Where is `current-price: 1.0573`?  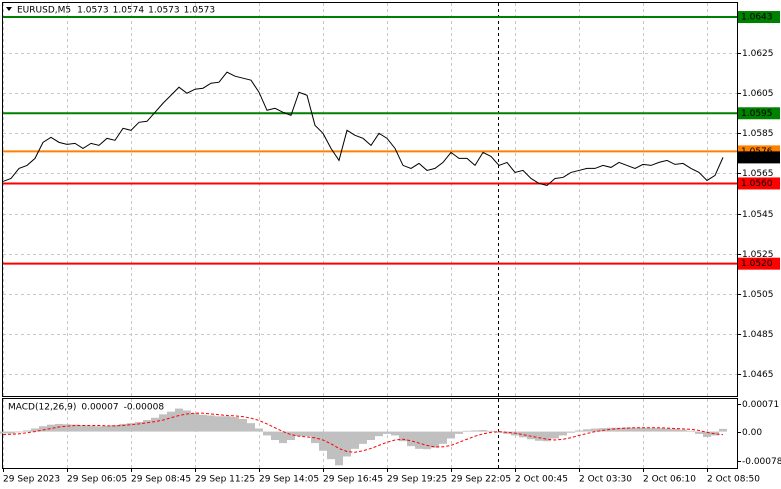 current-price: 1.0573 is located at coordinates (757, 158).